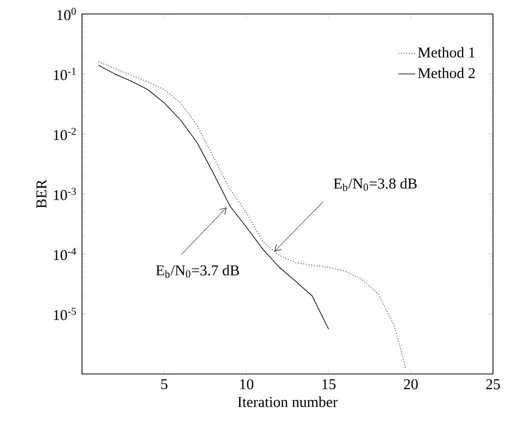  Describe the element at coordinates (164, 384) in the screenshot. I see `x-tick-label: 5` at that location.